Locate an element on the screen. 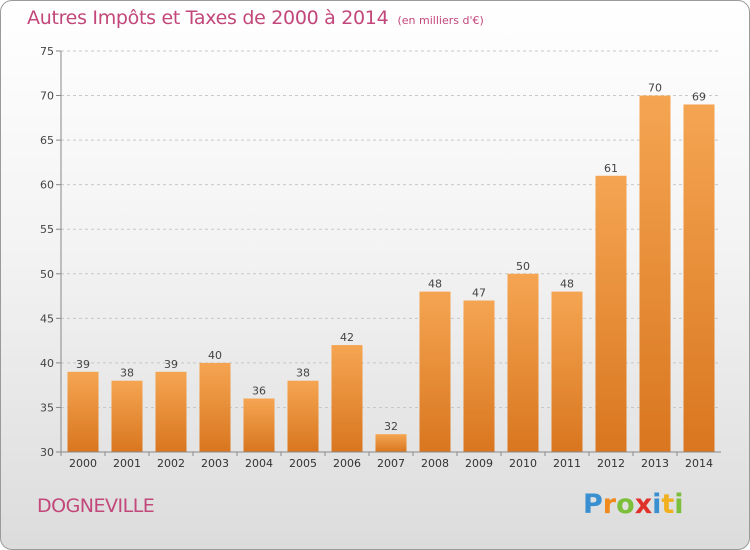 The image size is (750, 550). y-tick-label: 45 is located at coordinates (47, 318).